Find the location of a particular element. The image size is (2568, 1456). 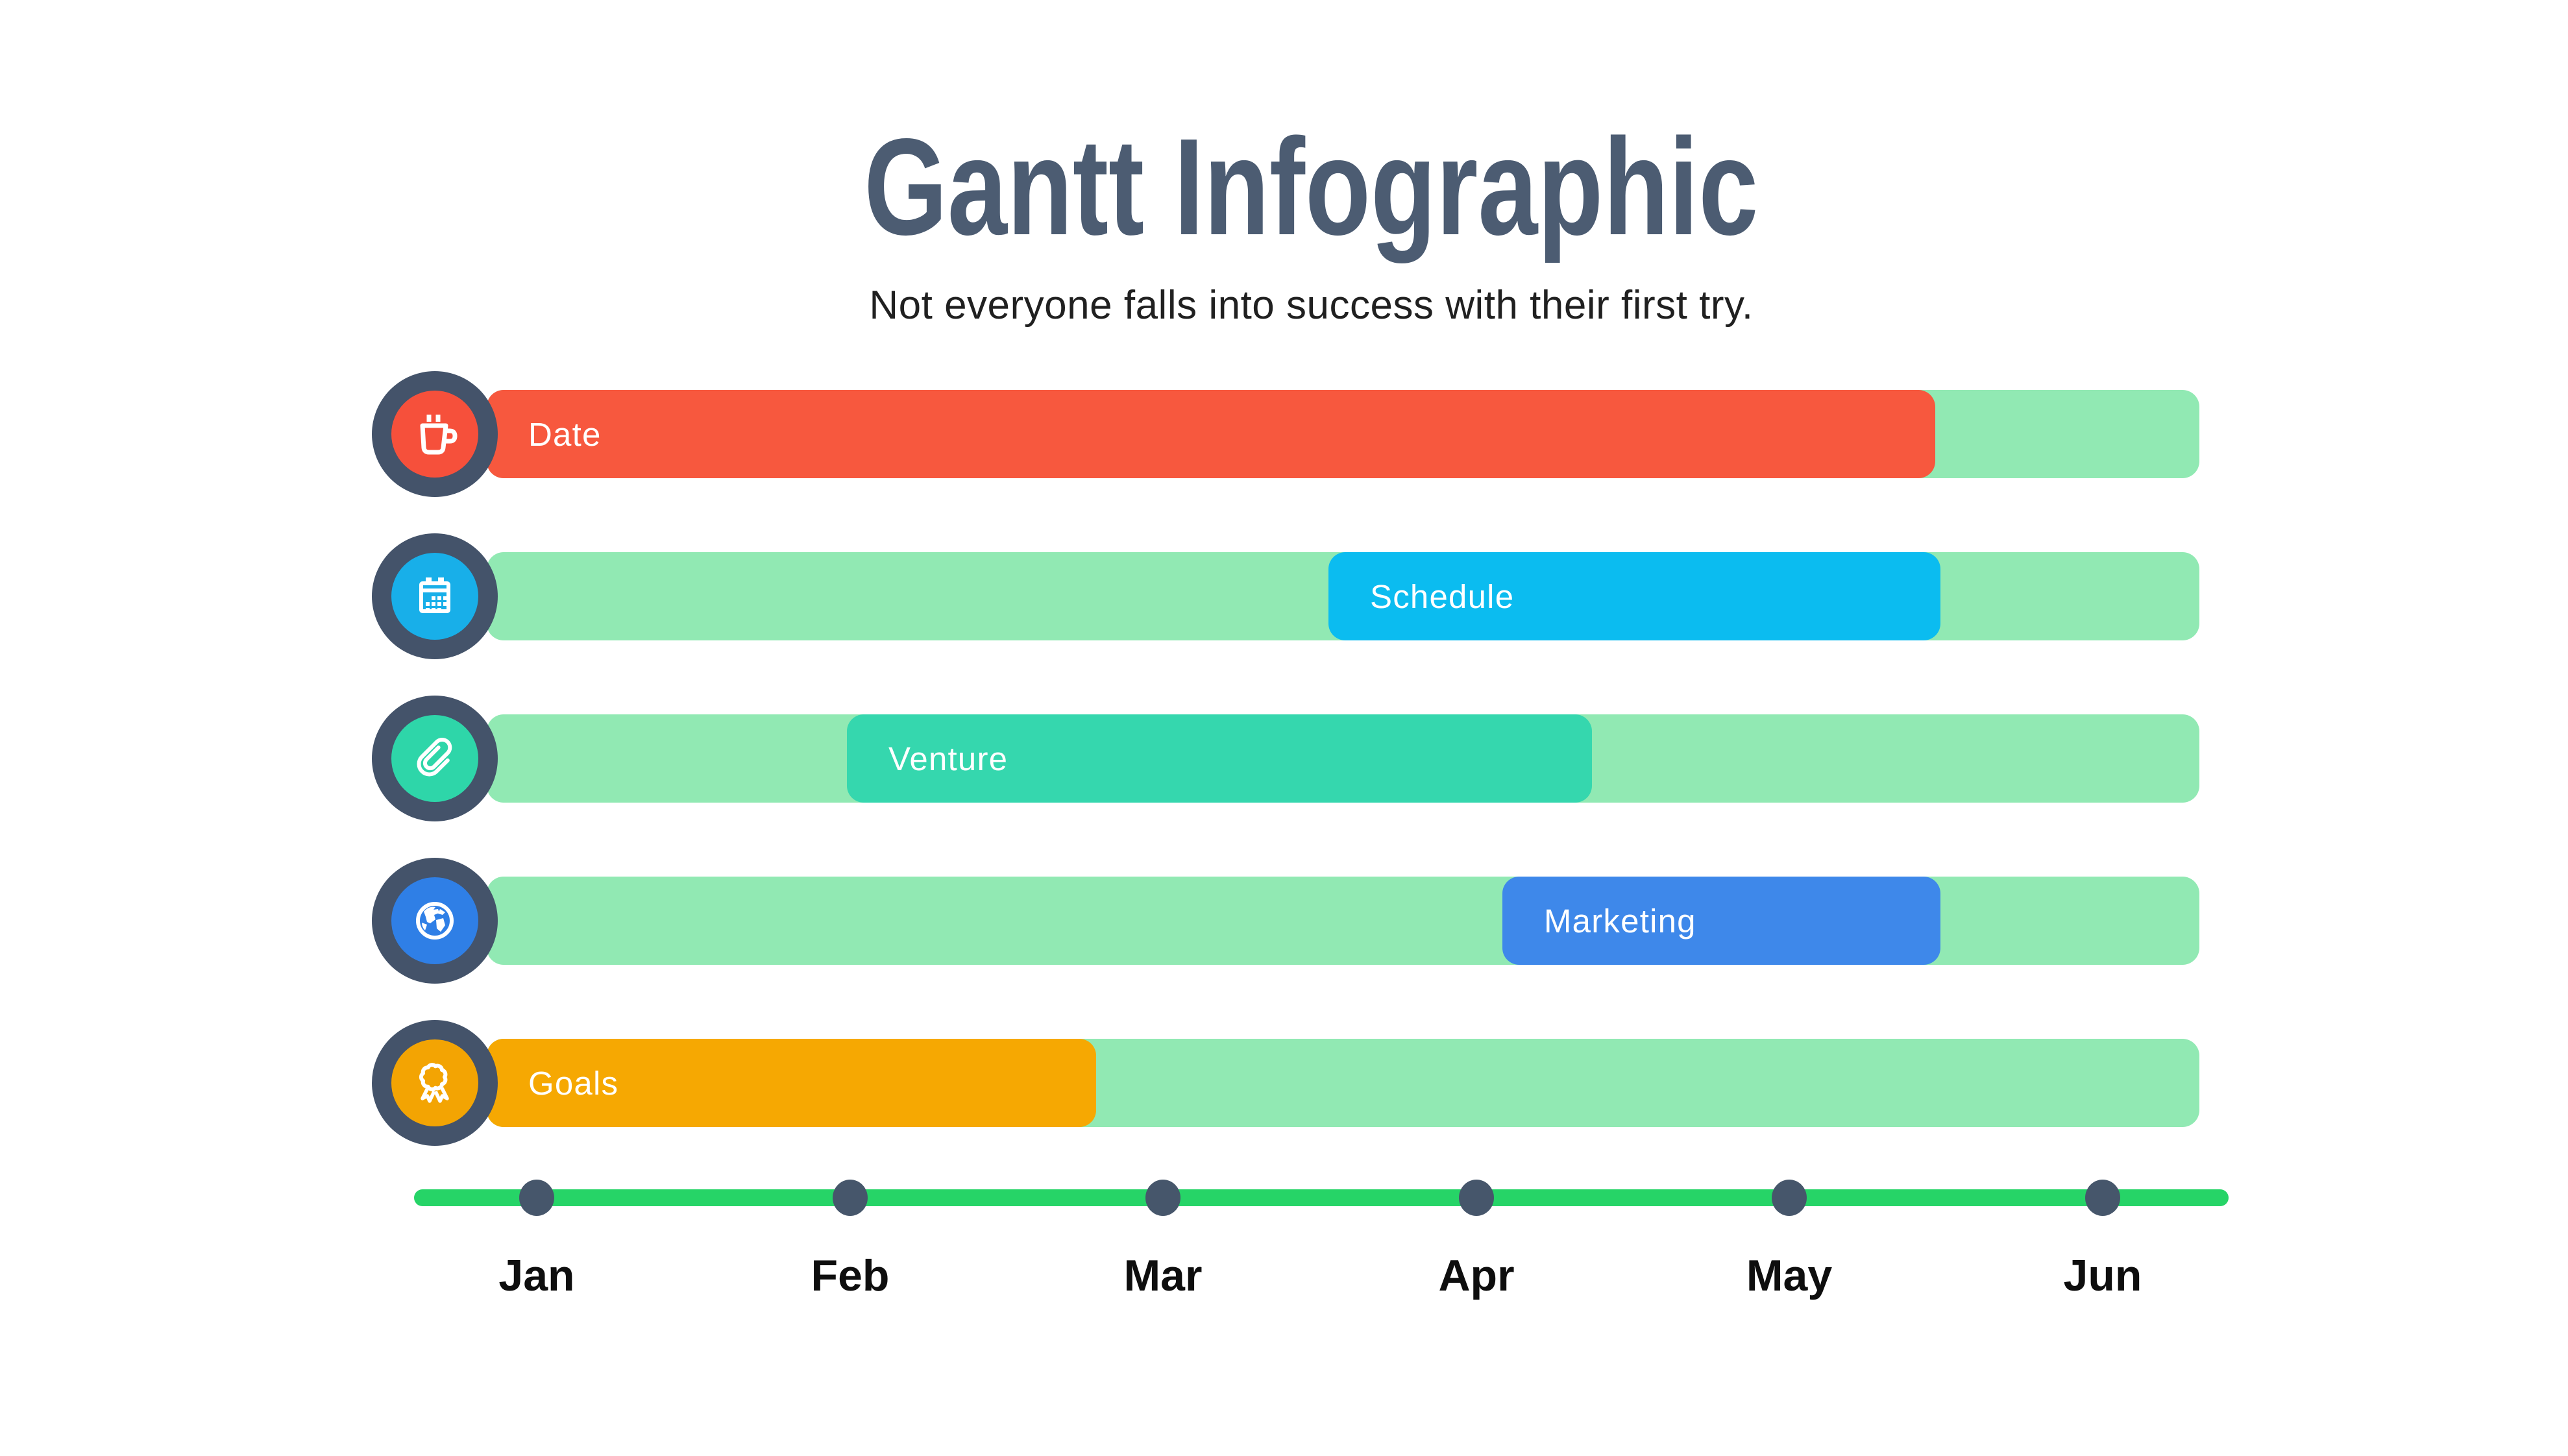

timeline-dot-jan is located at coordinates (536, 1198).